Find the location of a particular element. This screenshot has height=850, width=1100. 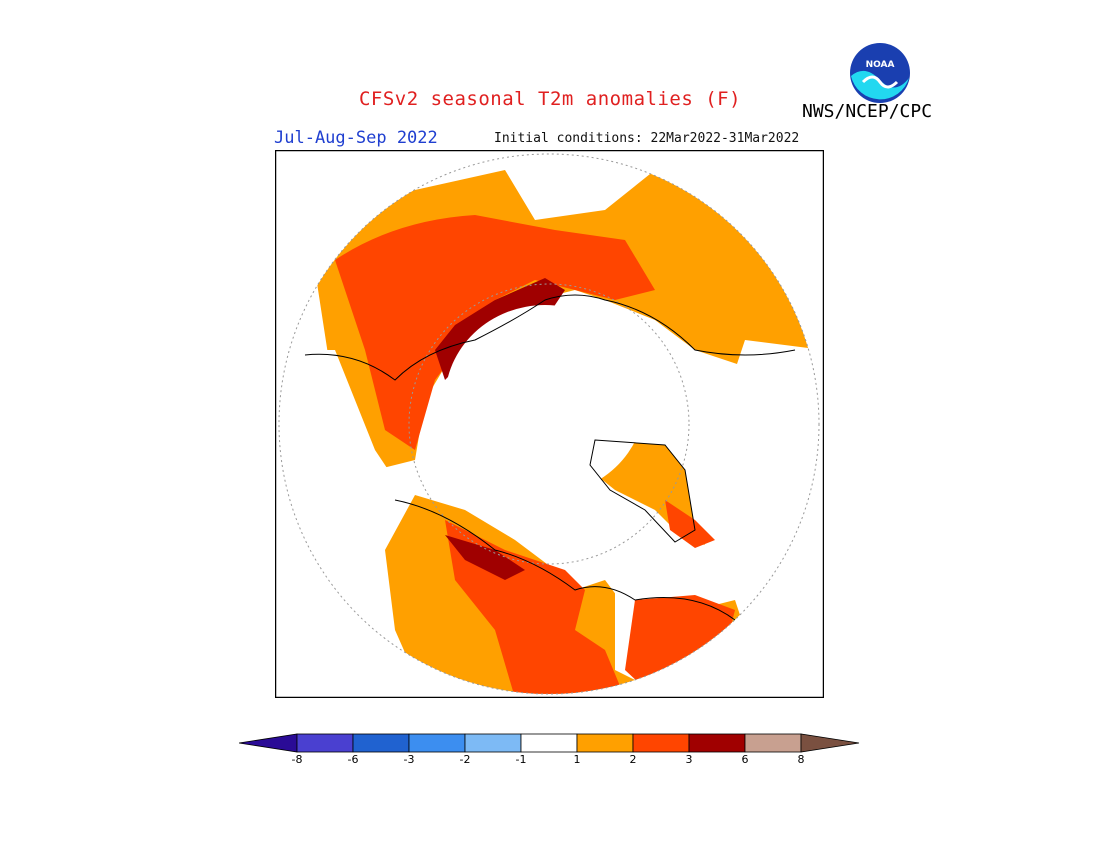

colorbar-tick-label: -6 is located at coordinates (353, 759).